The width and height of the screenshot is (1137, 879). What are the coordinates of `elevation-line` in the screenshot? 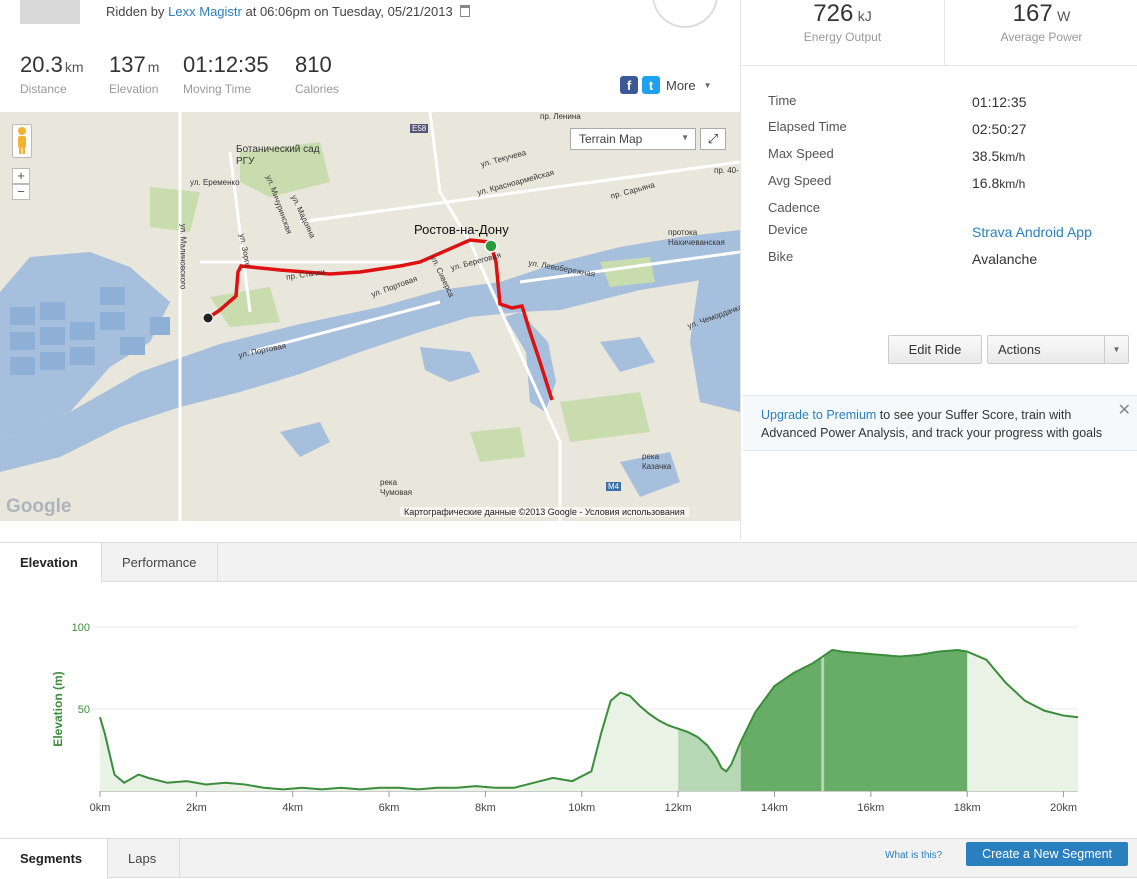 It's located at (589, 719).